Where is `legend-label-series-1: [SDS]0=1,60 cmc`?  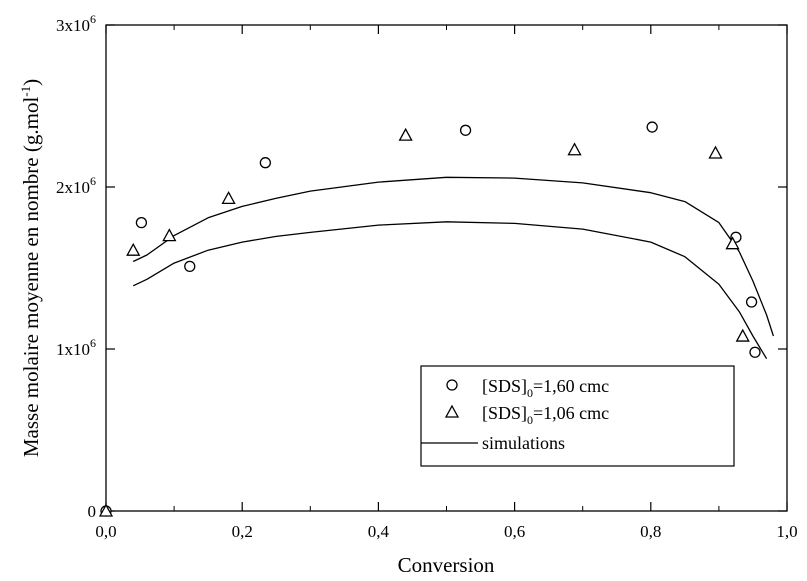
legend-label-series-1: [SDS]0=1,60 cmc is located at coordinates (545, 388).